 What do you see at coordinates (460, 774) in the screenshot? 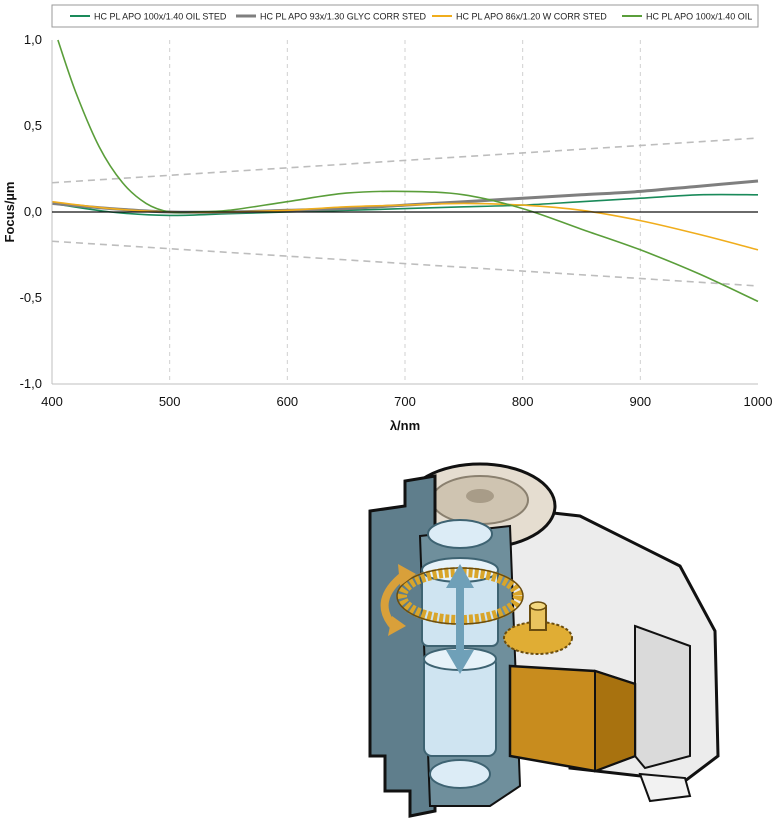
I see `lens-bottom` at bounding box center [460, 774].